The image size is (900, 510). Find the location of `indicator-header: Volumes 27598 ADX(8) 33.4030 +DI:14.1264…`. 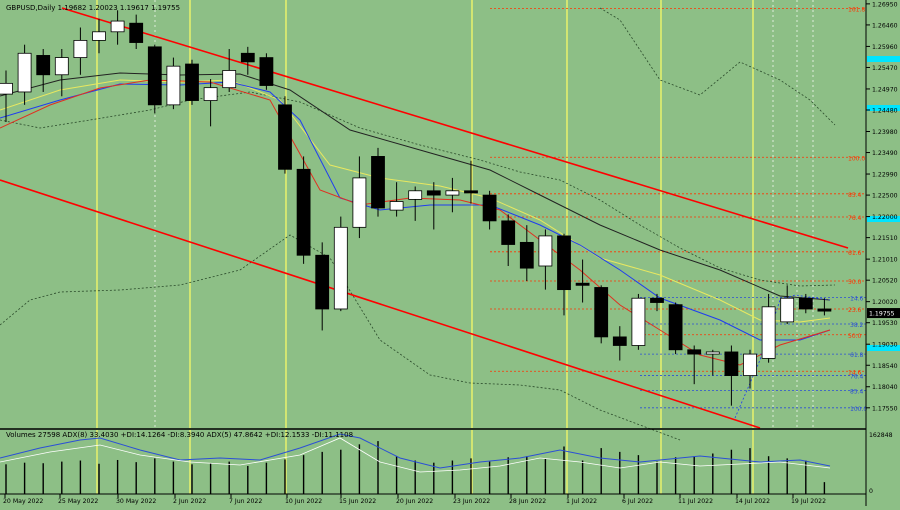

indicator-header: Volumes 27598 ADX(8) 33.4030 +DI:14.1264… is located at coordinates (179, 435).